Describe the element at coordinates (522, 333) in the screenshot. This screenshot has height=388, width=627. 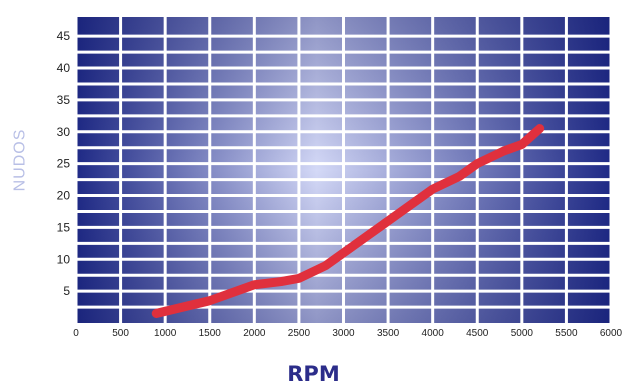
I see `x-tick-label: 5000` at that location.